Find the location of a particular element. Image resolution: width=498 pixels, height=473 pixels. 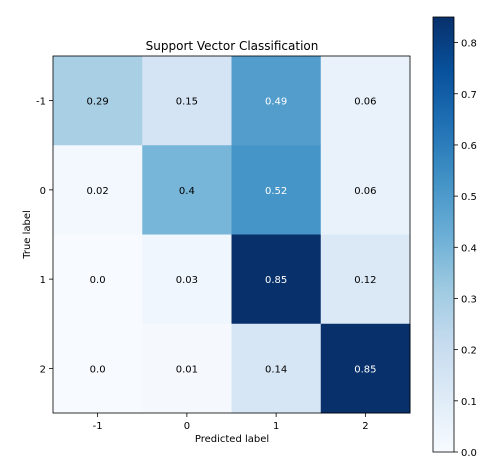

colorbar-tick-label: 0.3 is located at coordinates (469, 299).